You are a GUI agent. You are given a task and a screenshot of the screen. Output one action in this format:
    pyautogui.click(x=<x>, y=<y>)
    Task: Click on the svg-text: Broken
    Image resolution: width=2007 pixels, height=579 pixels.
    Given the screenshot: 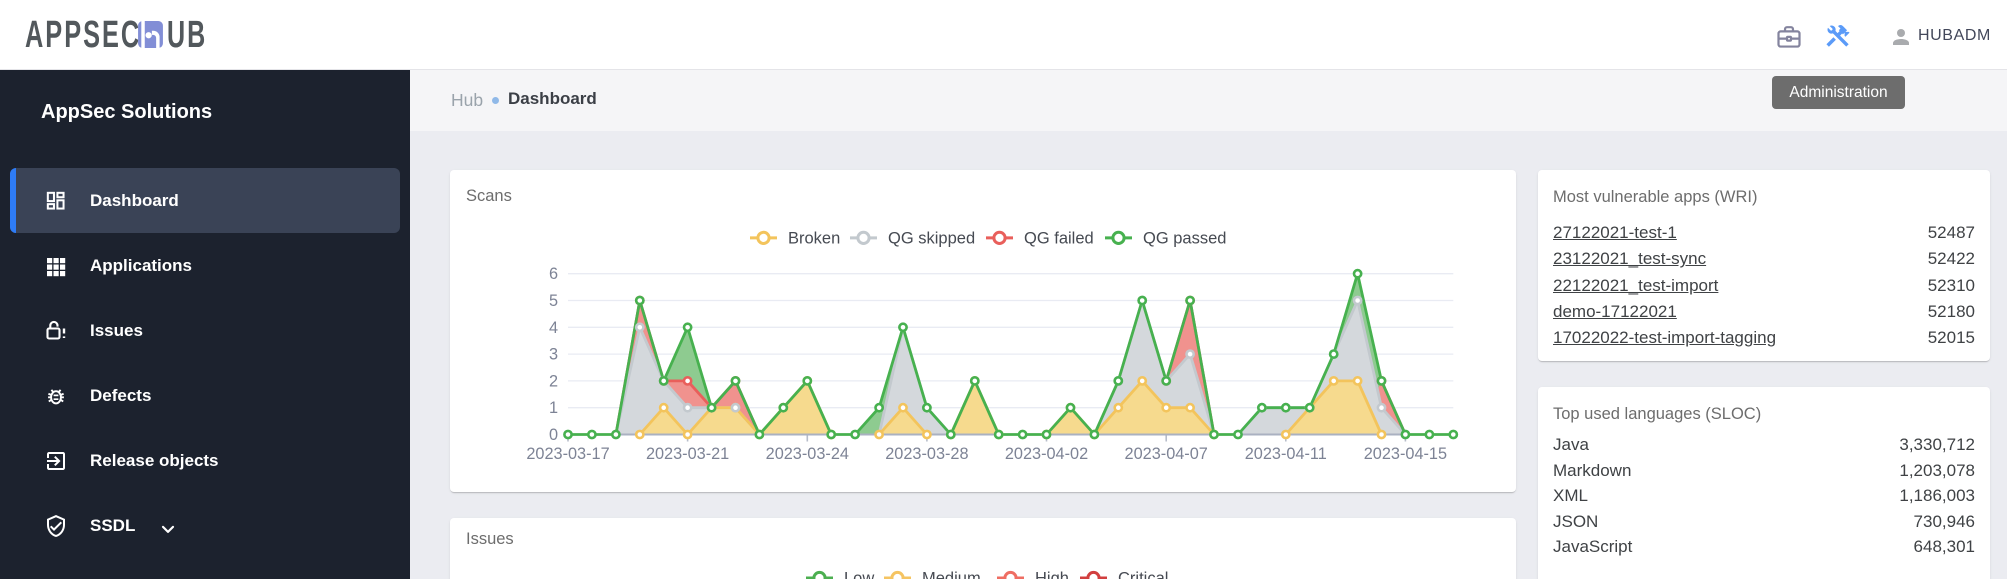 What is the action you would take?
    pyautogui.click(x=814, y=239)
    